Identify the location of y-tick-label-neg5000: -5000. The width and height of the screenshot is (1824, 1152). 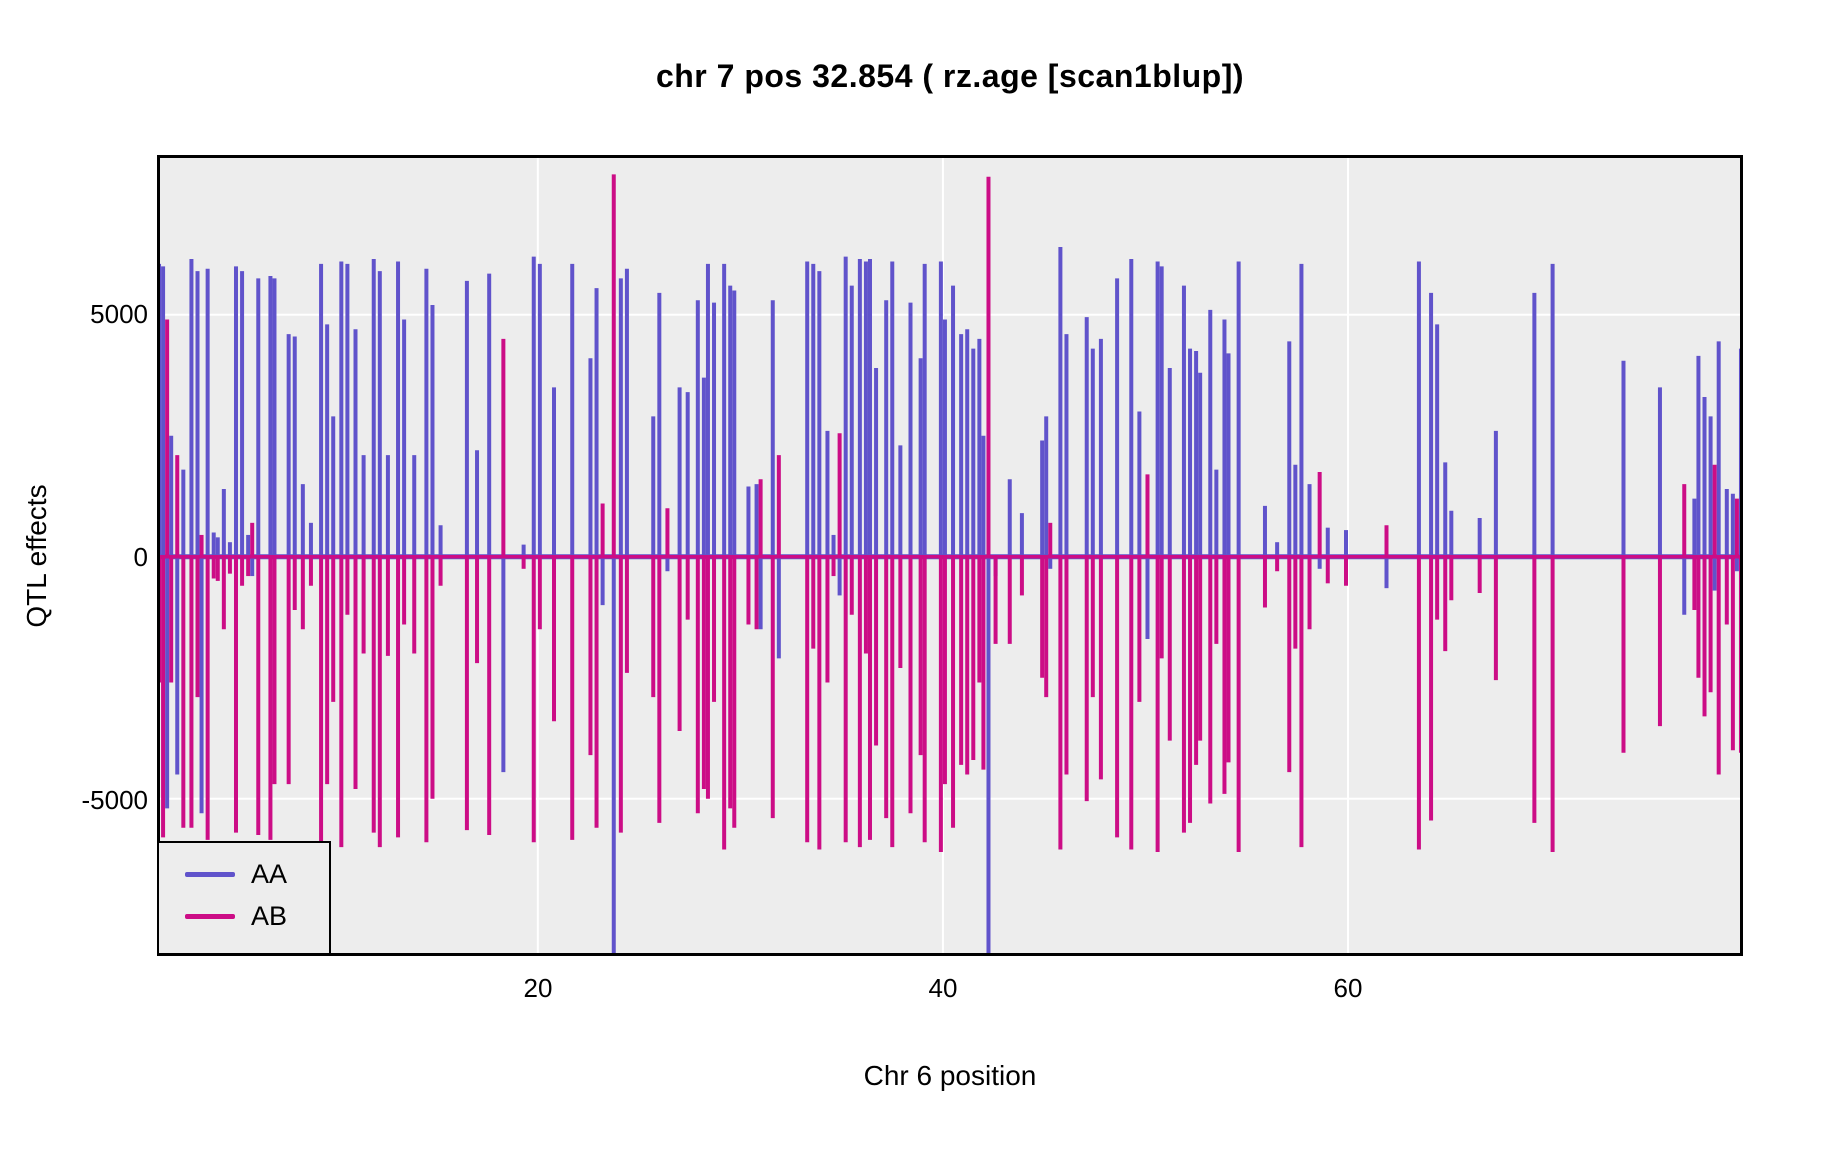
(115, 800).